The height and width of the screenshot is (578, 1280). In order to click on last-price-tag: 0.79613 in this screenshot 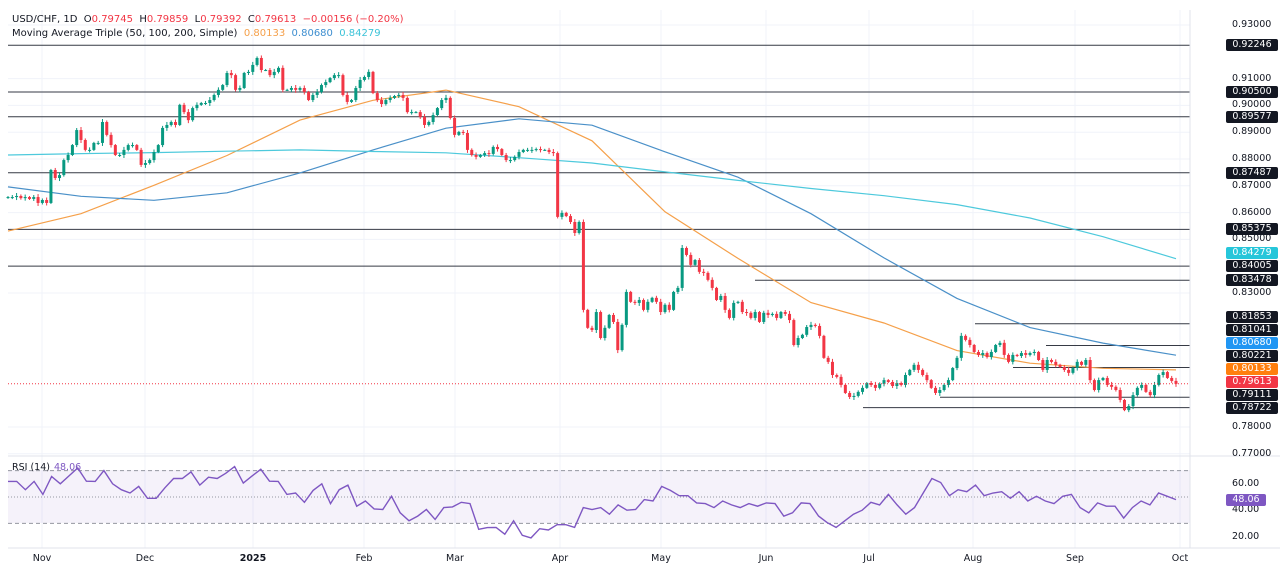, I will do `click(1252, 381)`.